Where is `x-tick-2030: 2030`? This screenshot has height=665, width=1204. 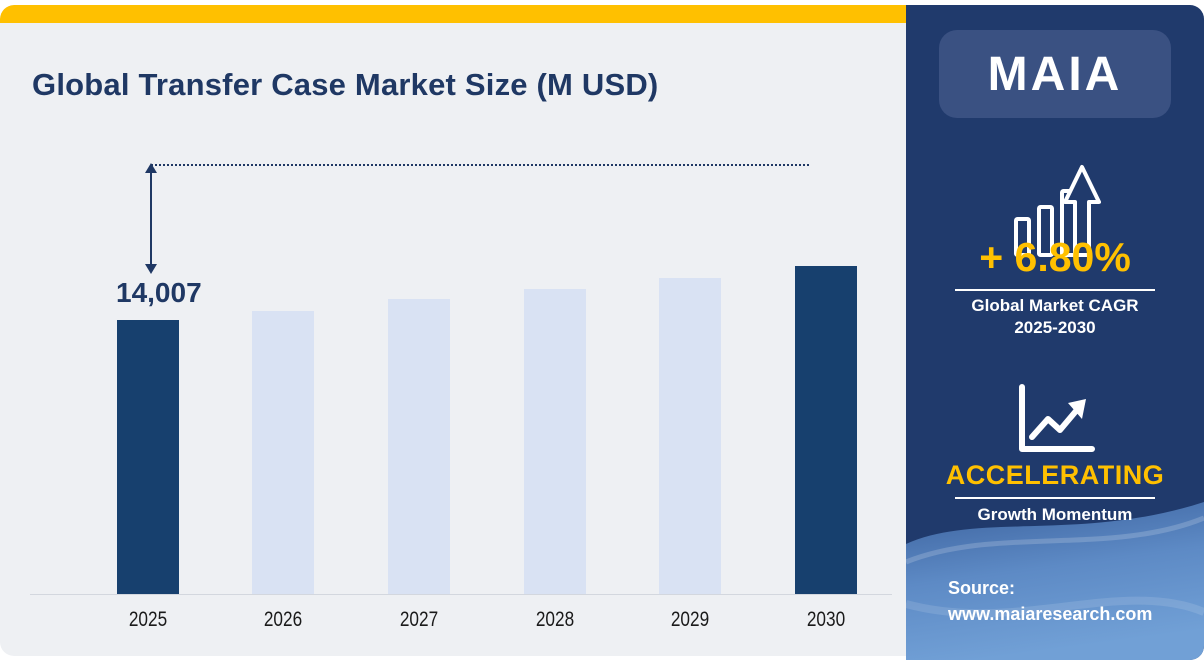
x-tick-2030: 2030 is located at coordinates (826, 619).